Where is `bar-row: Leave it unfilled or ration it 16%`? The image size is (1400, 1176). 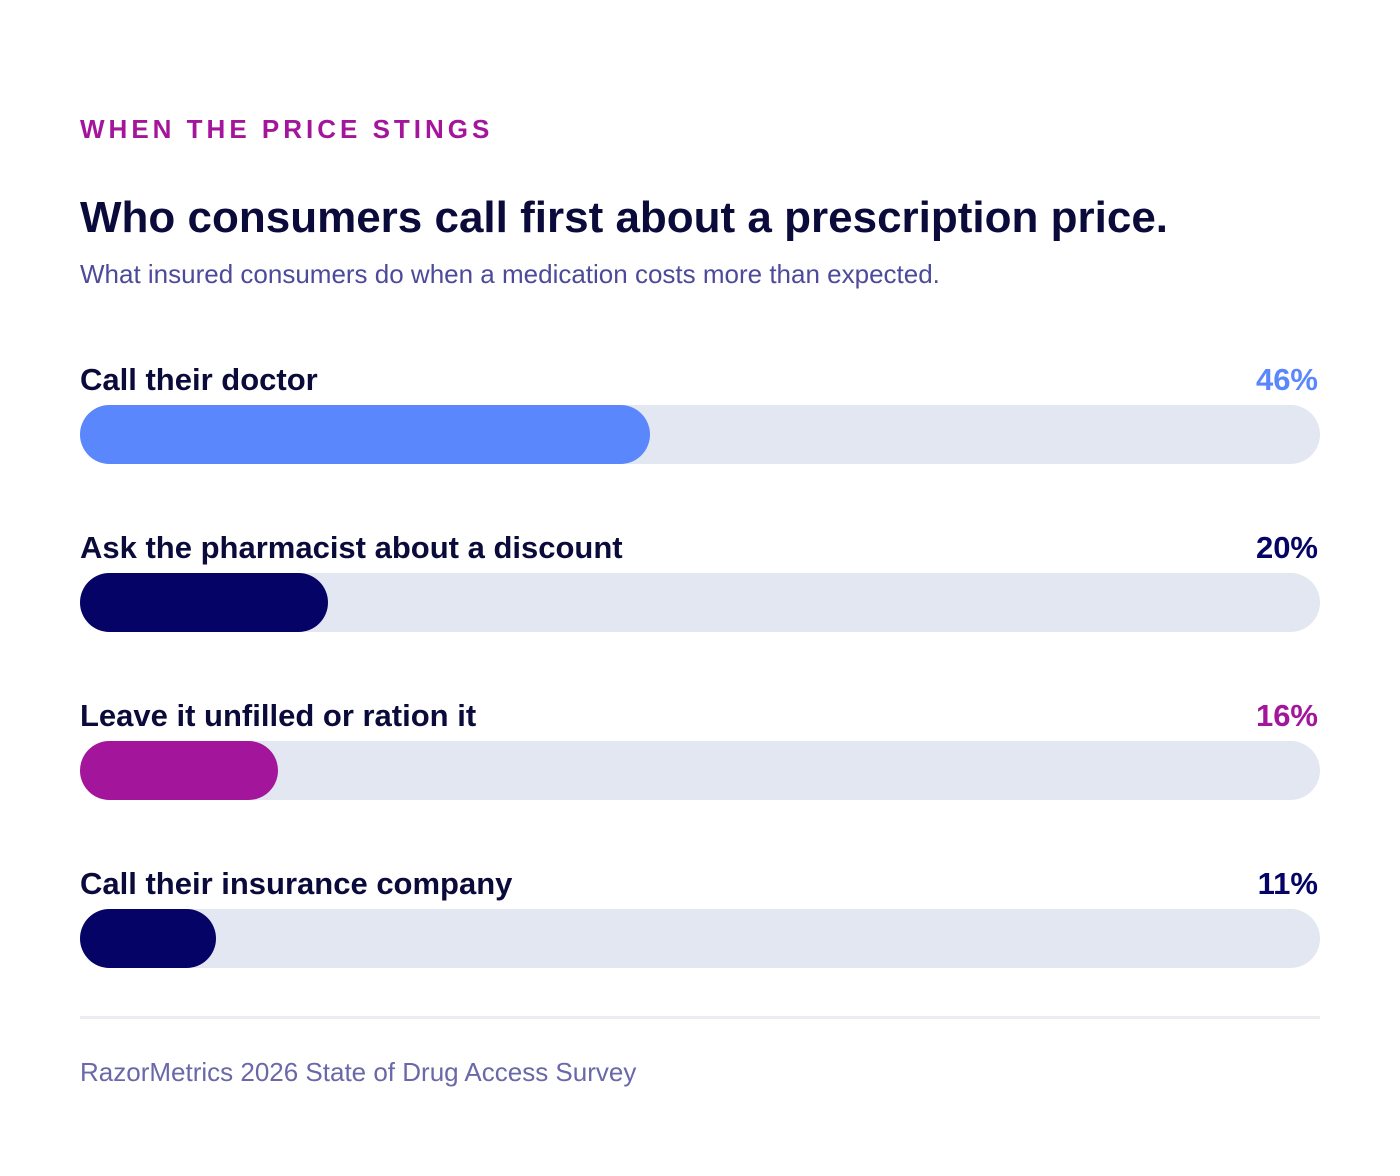
bar-row: Leave it unfilled or ration it 16% is located at coordinates (700, 751).